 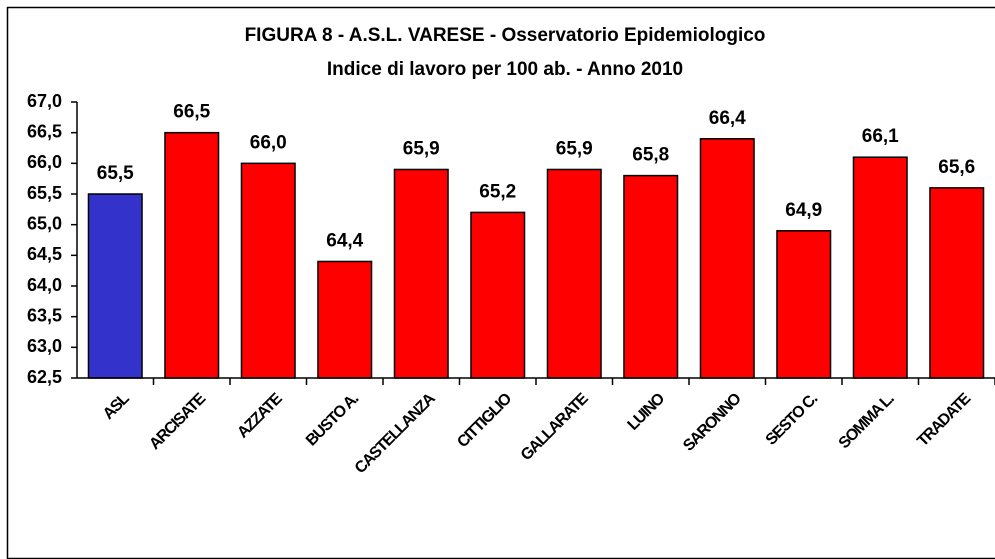 I want to click on y-tick-label: 62,5, so click(x=44, y=377).